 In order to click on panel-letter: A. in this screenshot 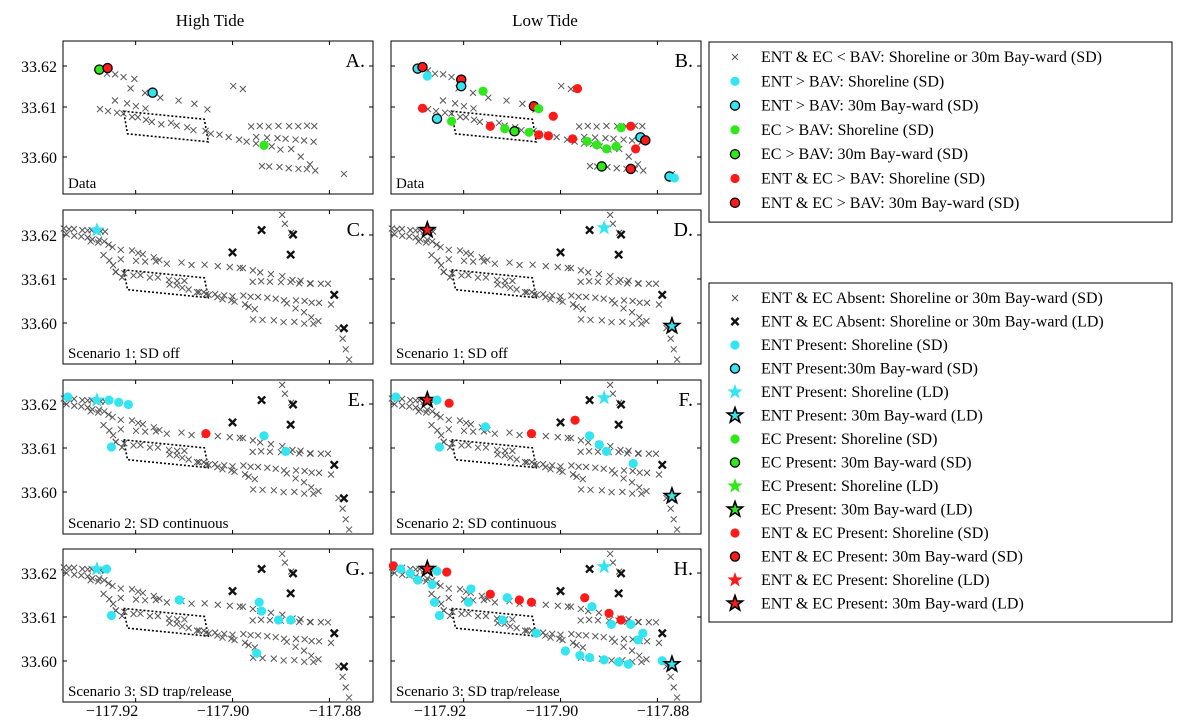, I will do `click(355, 61)`.